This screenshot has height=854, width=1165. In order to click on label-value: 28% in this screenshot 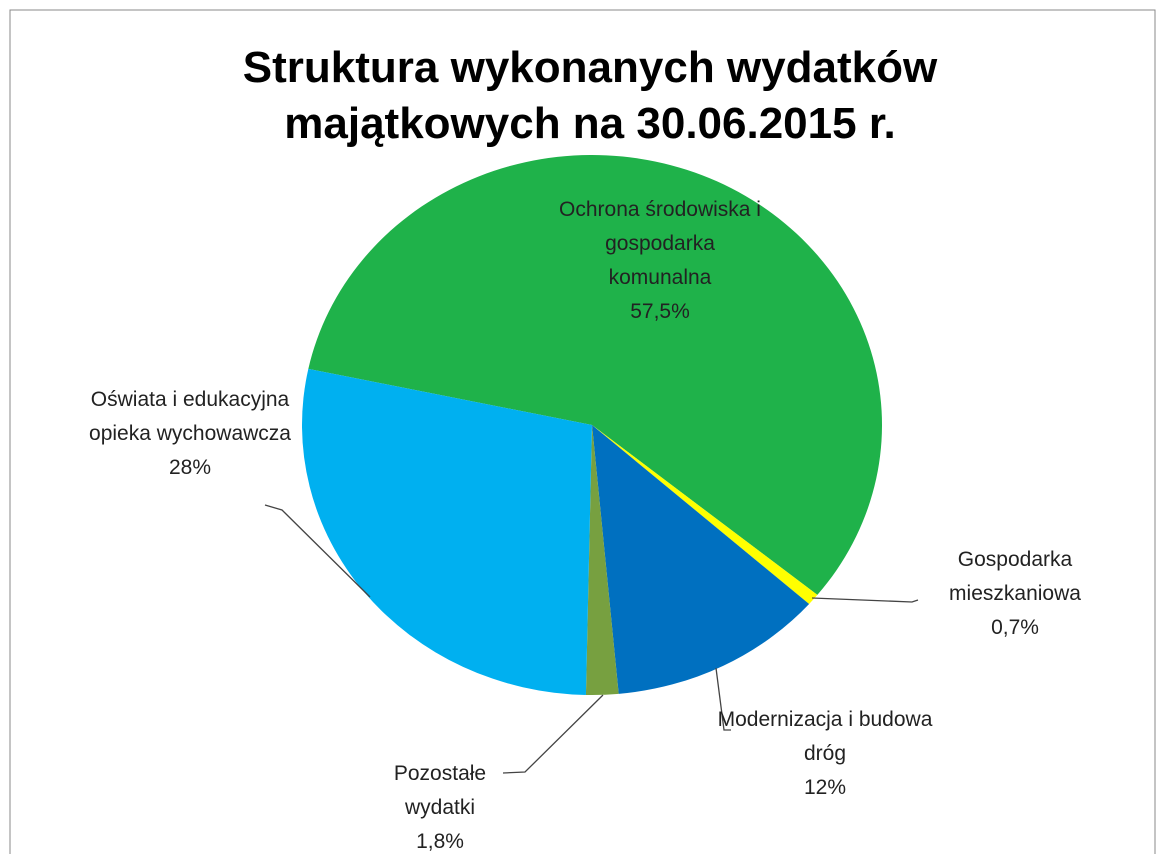, I will do `click(190, 467)`.